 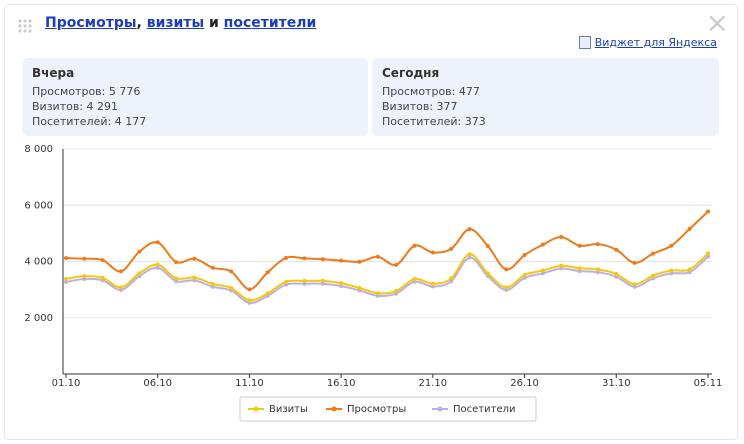 What do you see at coordinates (66, 383) in the screenshot?
I see `x-tick-label: 01.10` at bounding box center [66, 383].